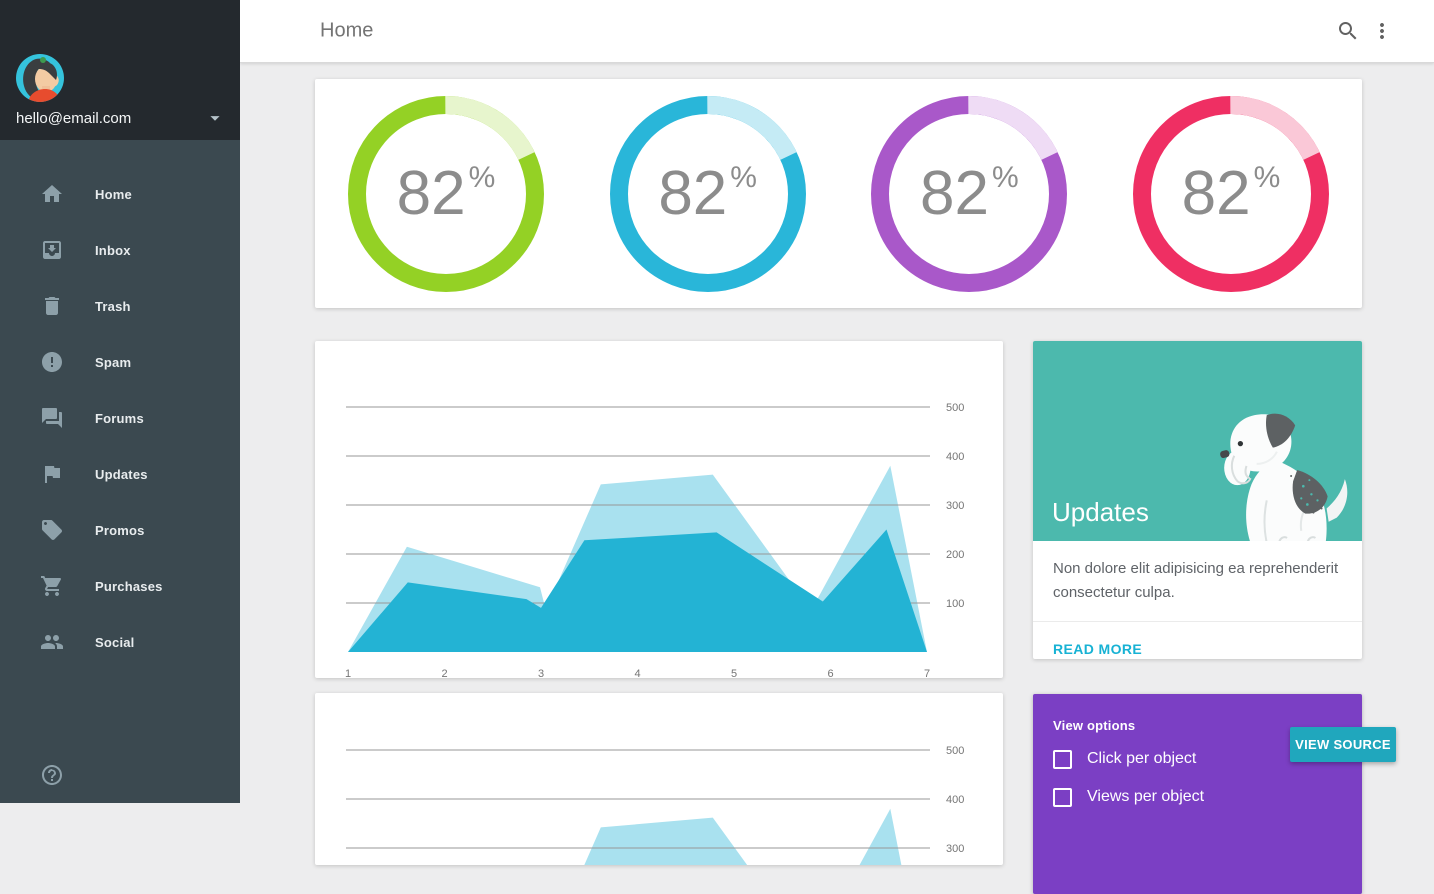 Image resolution: width=1434 pixels, height=894 pixels. I want to click on area-chart: 100 200 300 400 500 1 2 3 4 5 6 7, so click(654, 540).